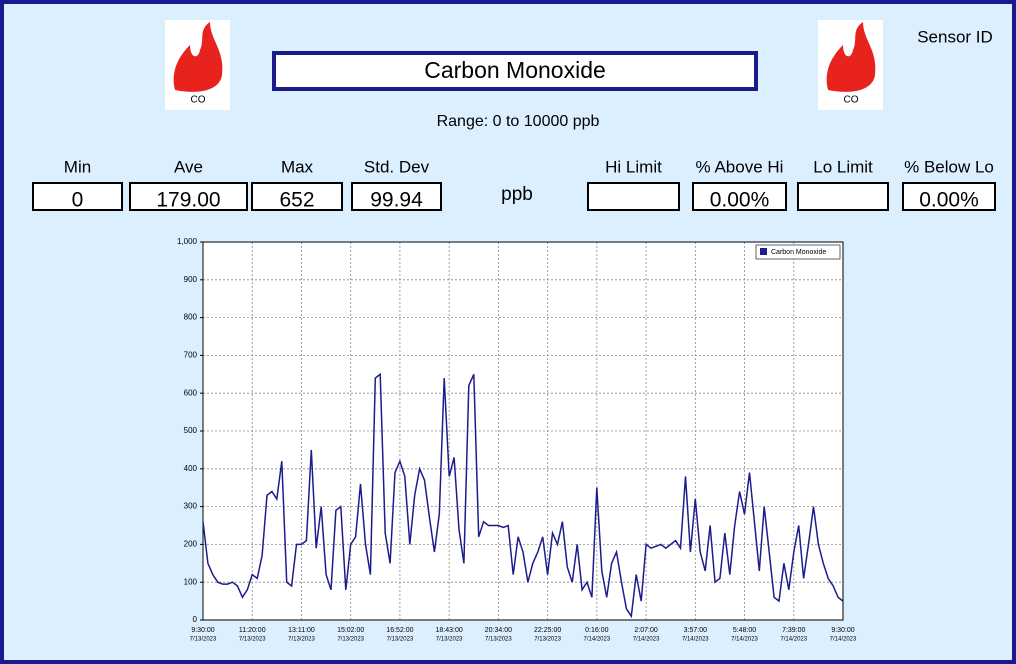 The height and width of the screenshot is (664, 1016). What do you see at coordinates (188, 166) in the screenshot?
I see `stat-label: Ave` at bounding box center [188, 166].